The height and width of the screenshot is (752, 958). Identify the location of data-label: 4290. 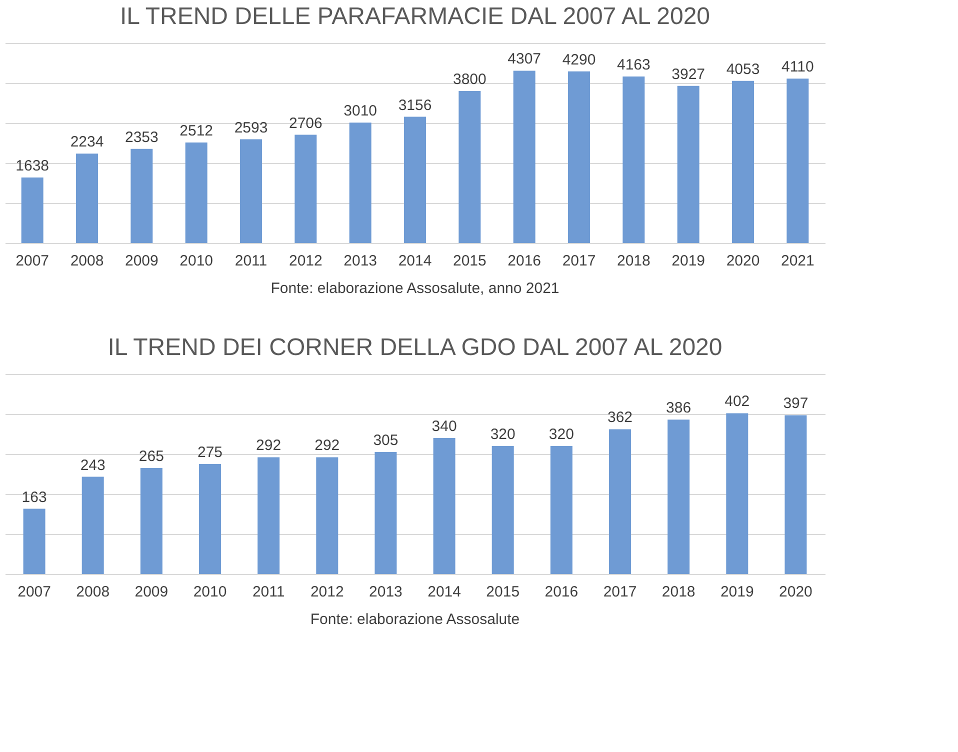
(579, 59).